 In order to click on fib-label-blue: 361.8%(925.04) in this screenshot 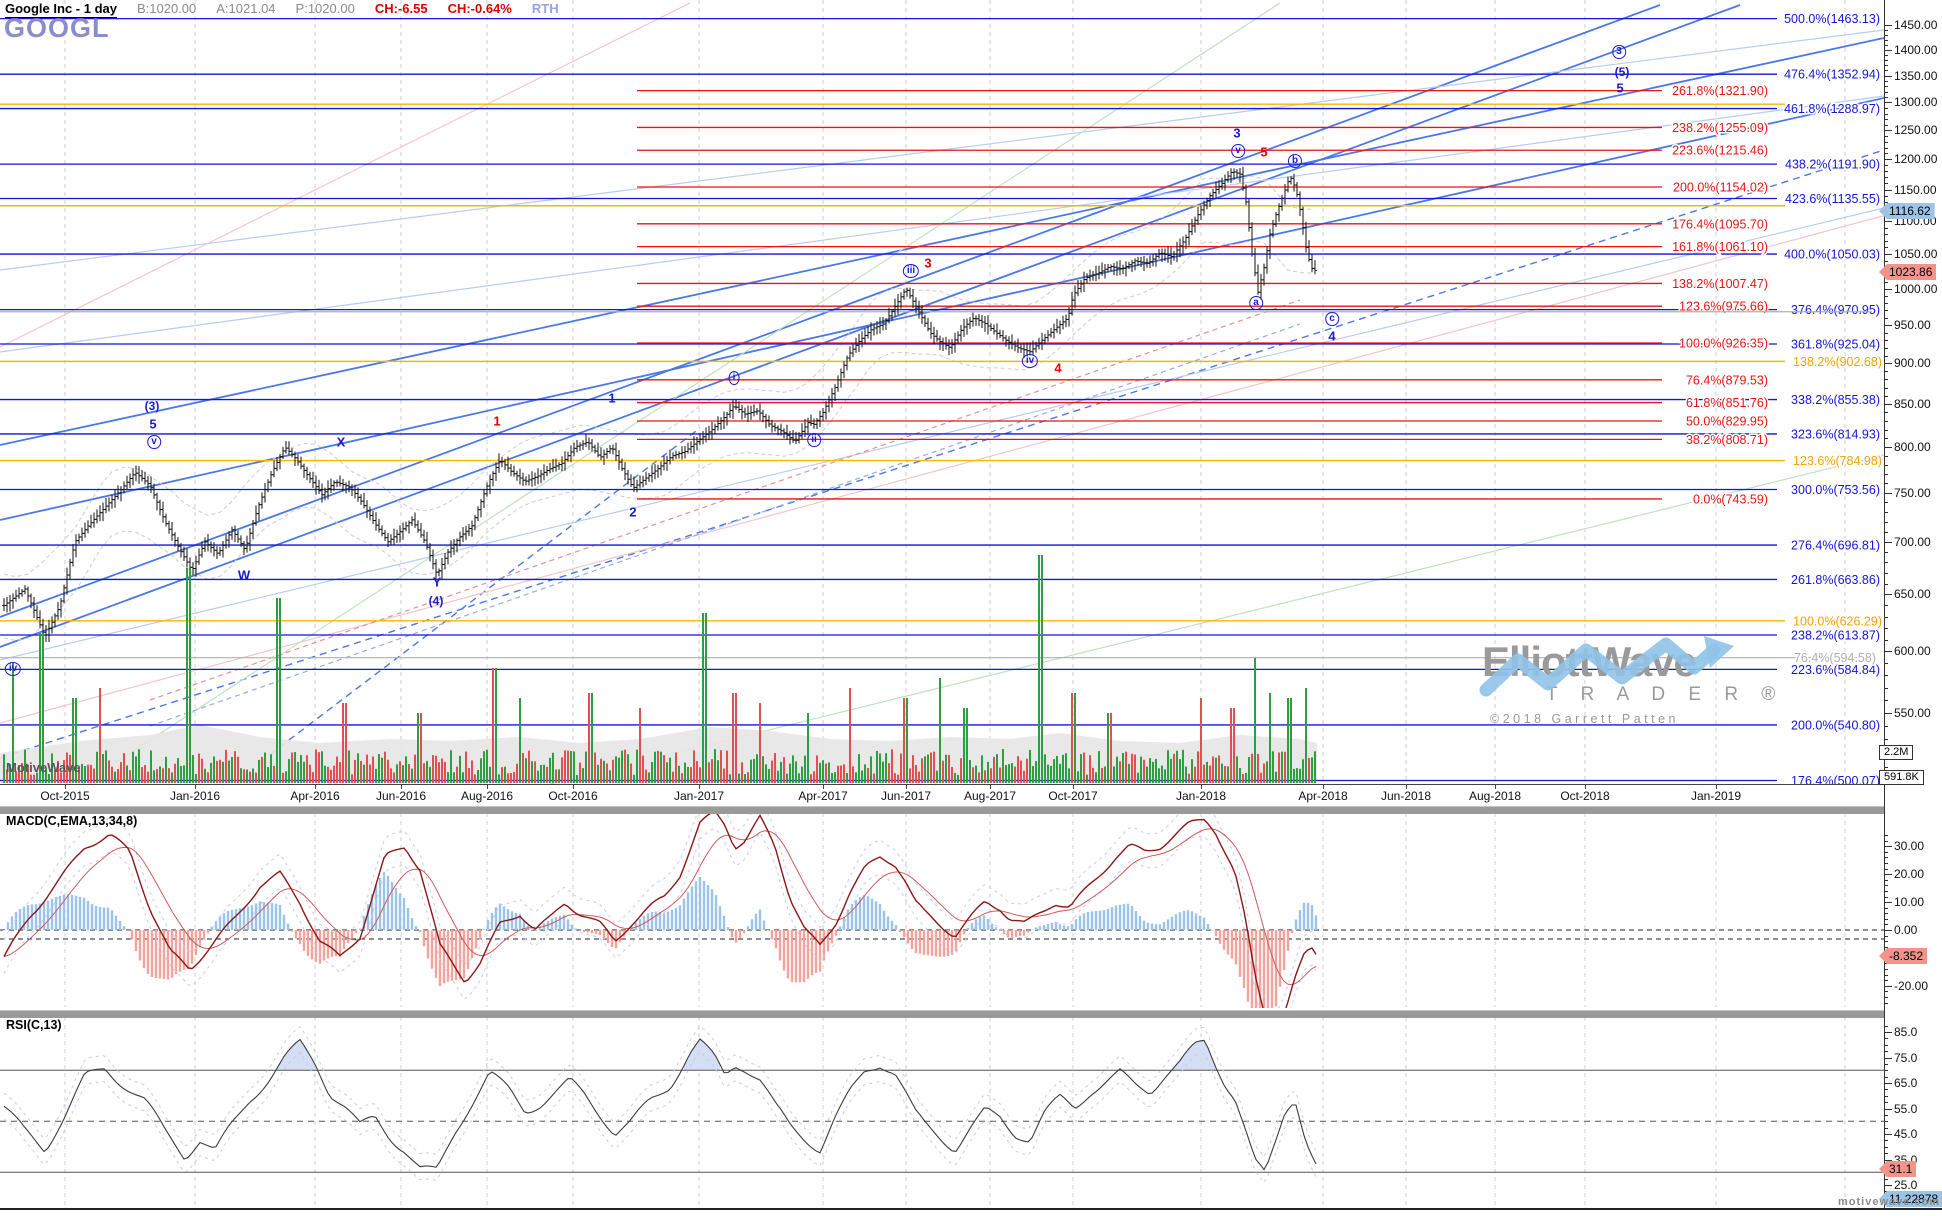, I will do `click(1835, 344)`.